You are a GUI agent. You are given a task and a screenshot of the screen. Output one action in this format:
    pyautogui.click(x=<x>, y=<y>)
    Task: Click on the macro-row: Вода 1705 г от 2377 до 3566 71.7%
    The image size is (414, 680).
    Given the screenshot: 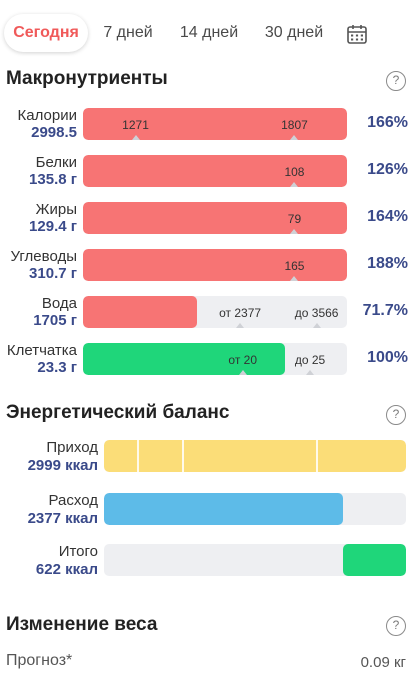 What is the action you would take?
    pyautogui.click(x=207, y=315)
    